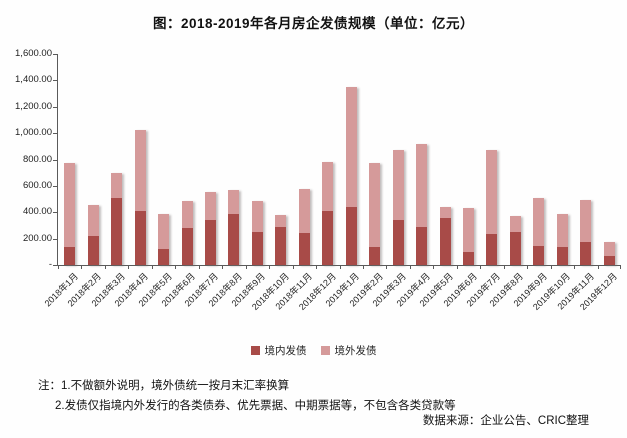 Image resolution: width=627 pixels, height=438 pixels. I want to click on bar-2019年1月, so click(351, 175).